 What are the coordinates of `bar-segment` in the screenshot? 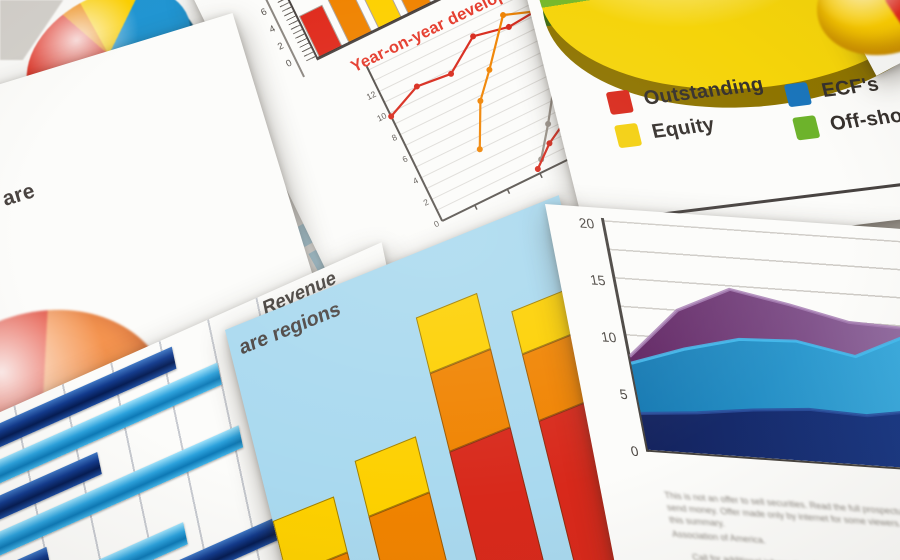 It's located at (310, 528).